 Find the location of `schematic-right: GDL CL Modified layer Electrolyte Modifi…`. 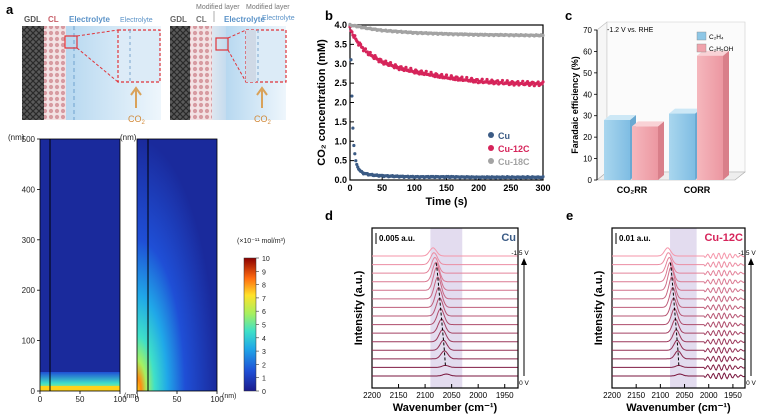

schematic-right: GDL CL Modified layer Electrolyte Modifi… is located at coordinates (232, 65).